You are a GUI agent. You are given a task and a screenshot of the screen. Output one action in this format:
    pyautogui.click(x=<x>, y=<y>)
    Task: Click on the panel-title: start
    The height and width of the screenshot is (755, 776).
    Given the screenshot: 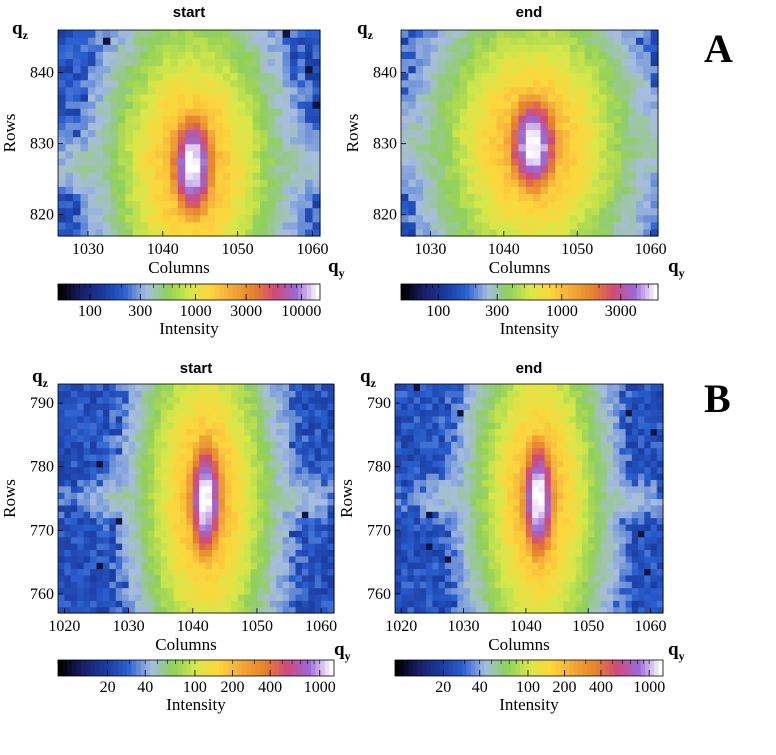 What is the action you would take?
    pyautogui.click(x=196, y=368)
    